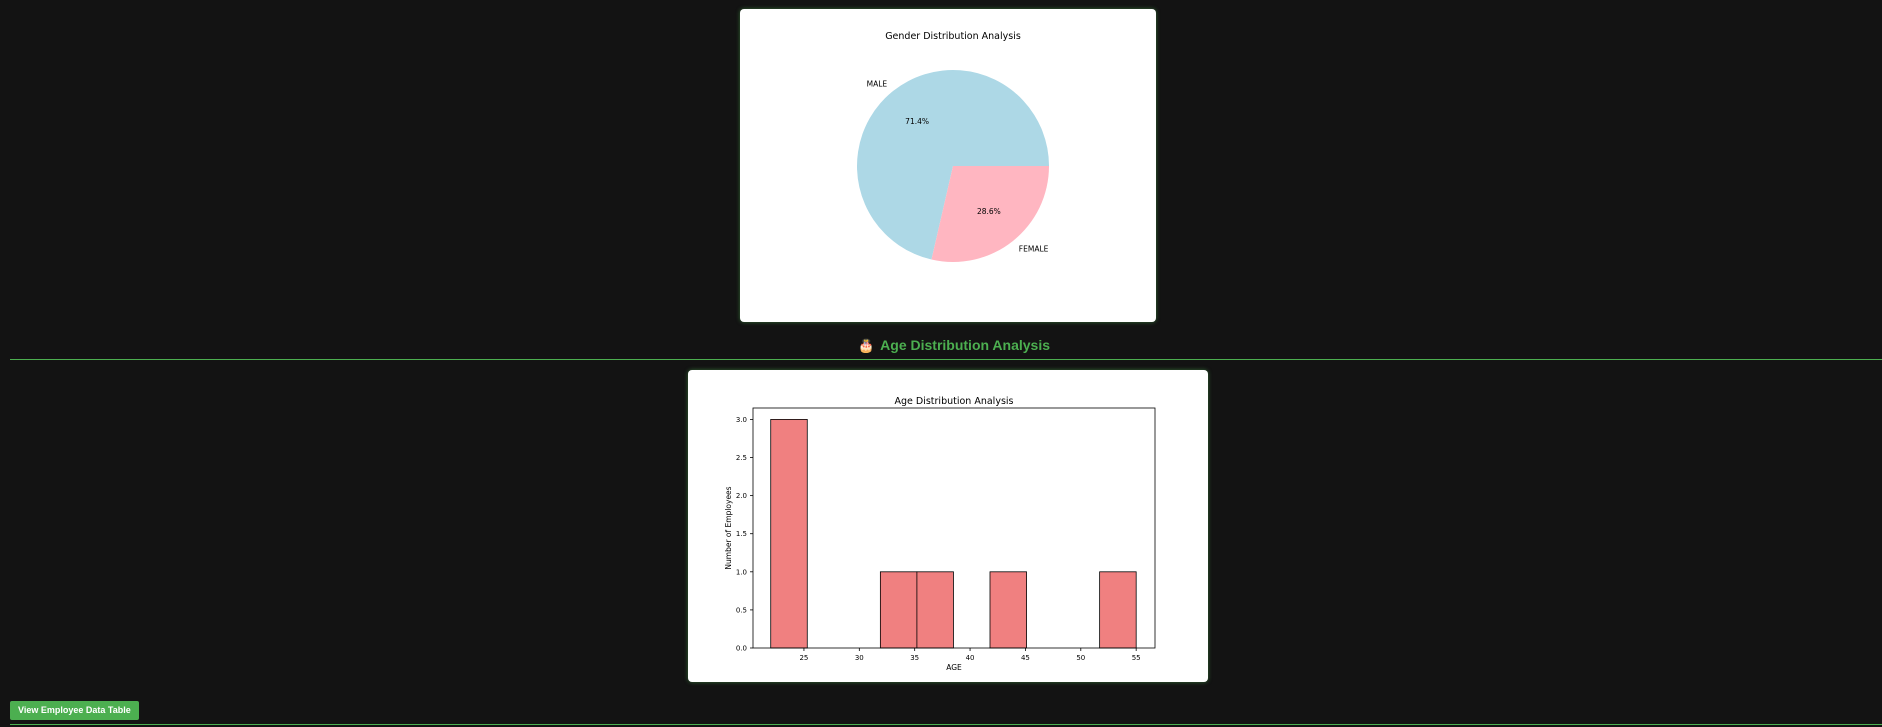 This screenshot has height=727, width=1882. I want to click on y-tick-label: 0.0, so click(741, 649).